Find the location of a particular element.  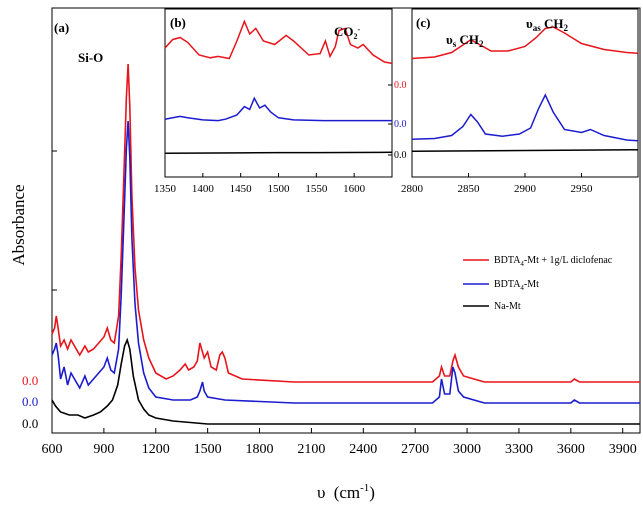

inset-b-frame is located at coordinates (278, 93).